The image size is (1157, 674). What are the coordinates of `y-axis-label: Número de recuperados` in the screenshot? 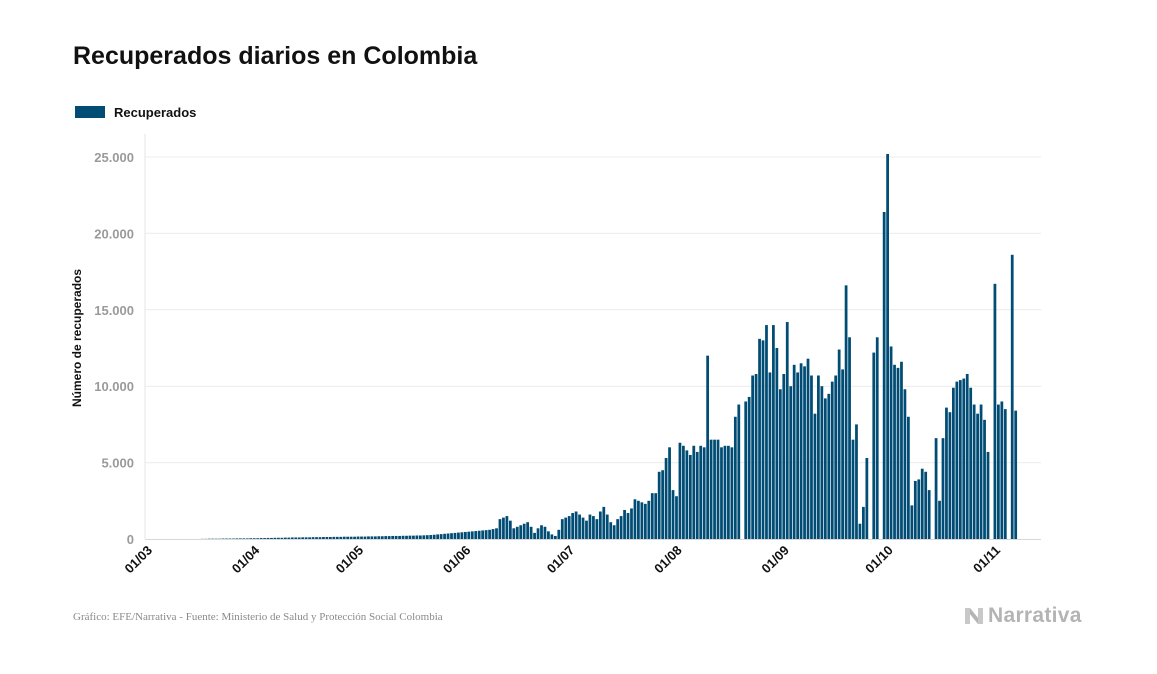 It's located at (77, 338).